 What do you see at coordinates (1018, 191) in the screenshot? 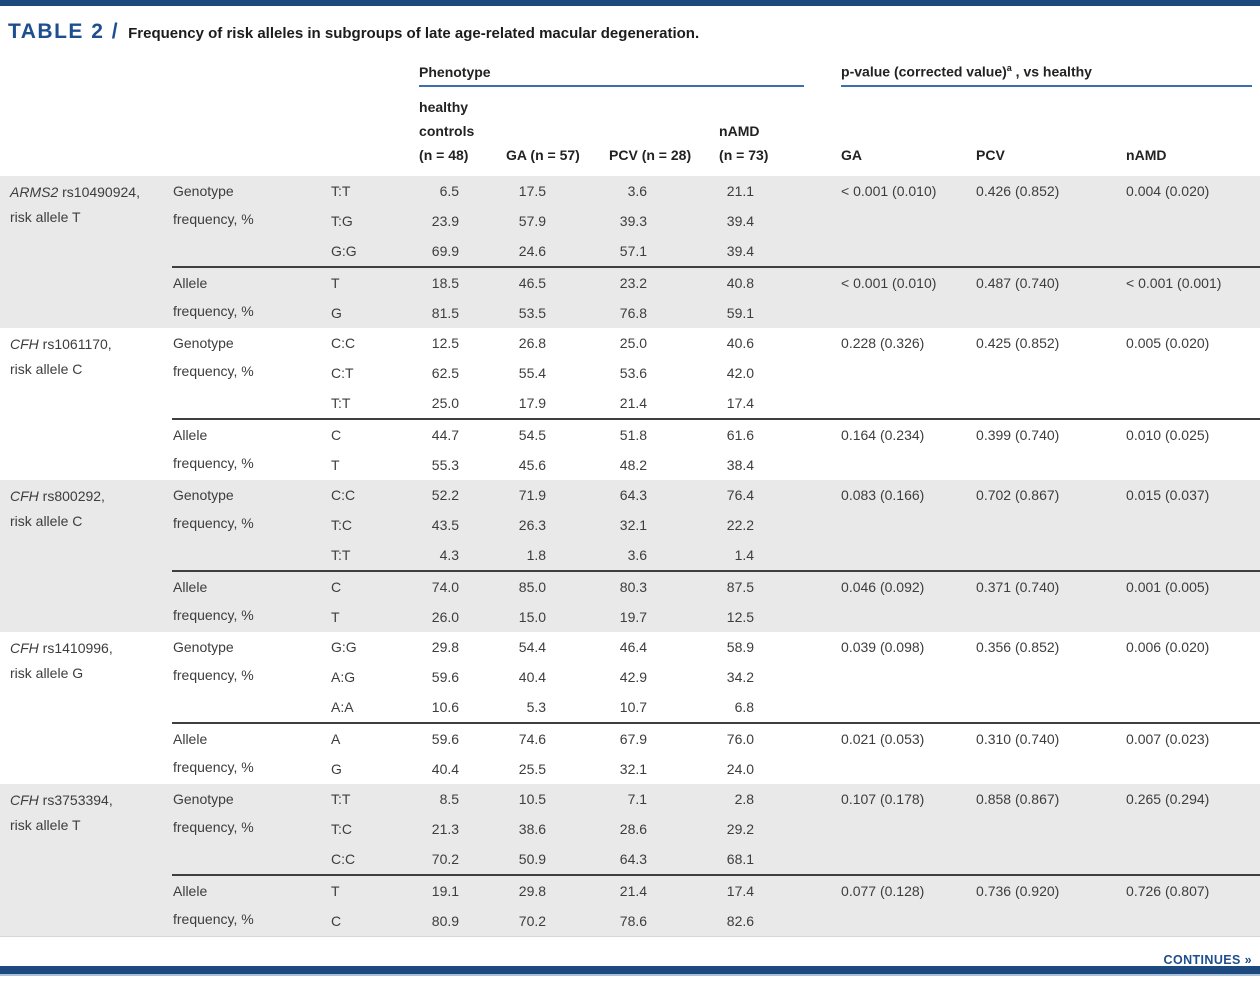
I see `pvalue-cell: 0.426 (0.852)` at bounding box center [1018, 191].